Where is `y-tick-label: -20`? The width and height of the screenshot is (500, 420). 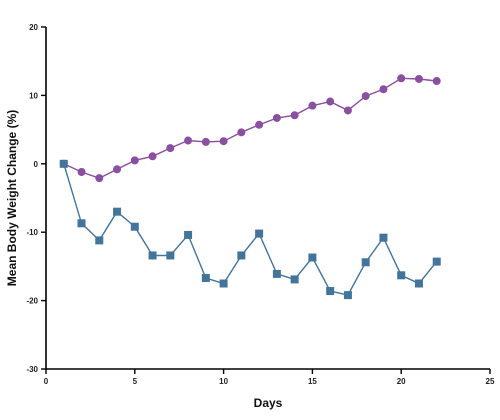 y-tick-label: -20 is located at coordinates (32, 301).